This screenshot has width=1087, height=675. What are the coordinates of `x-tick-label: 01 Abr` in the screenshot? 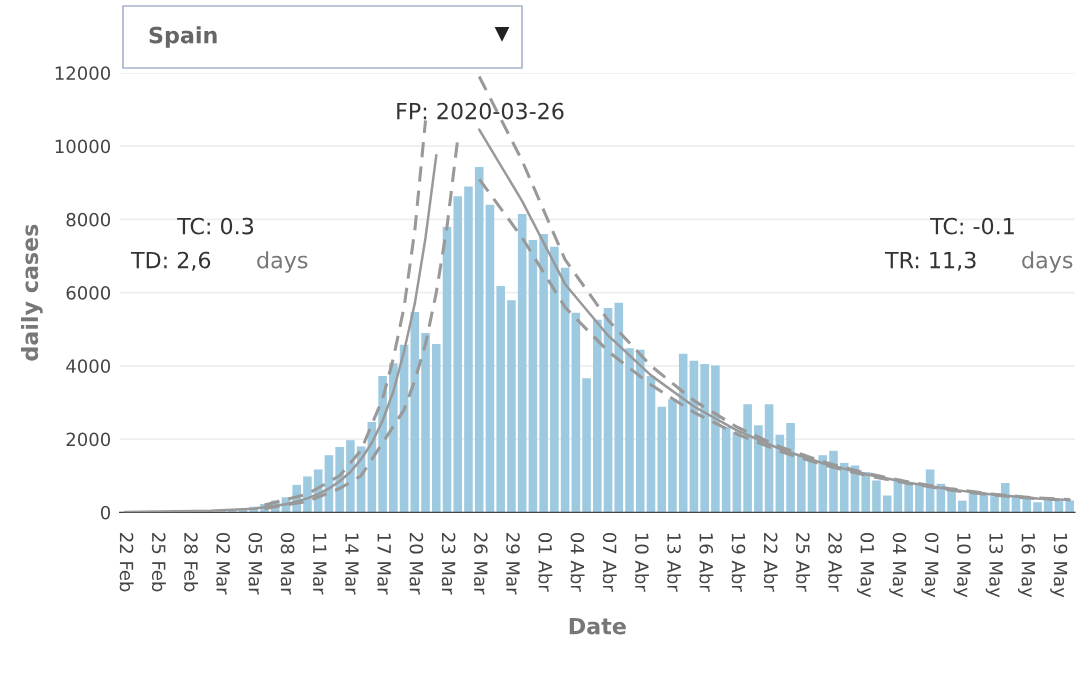 It's located at (545, 562).